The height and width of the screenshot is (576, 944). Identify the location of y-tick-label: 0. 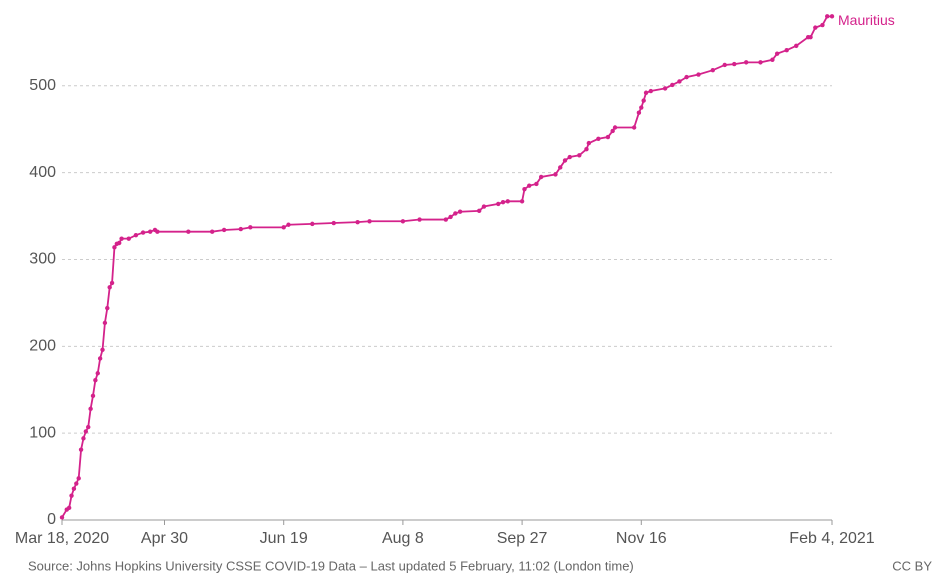
(51, 519).